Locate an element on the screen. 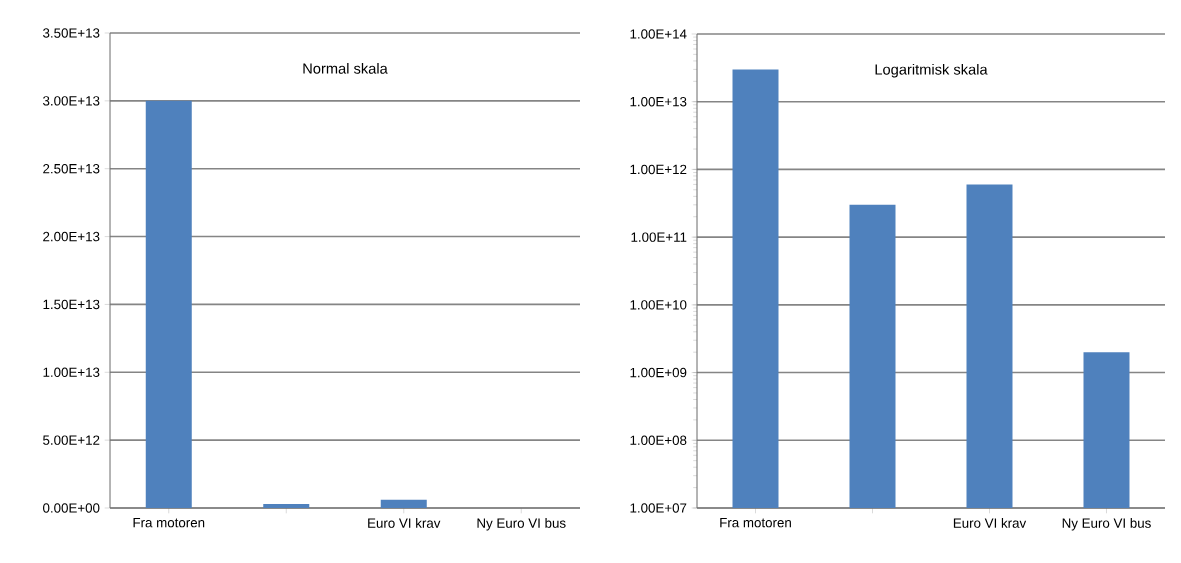  y-tick-label: 1.00E+08 is located at coordinates (658, 440).